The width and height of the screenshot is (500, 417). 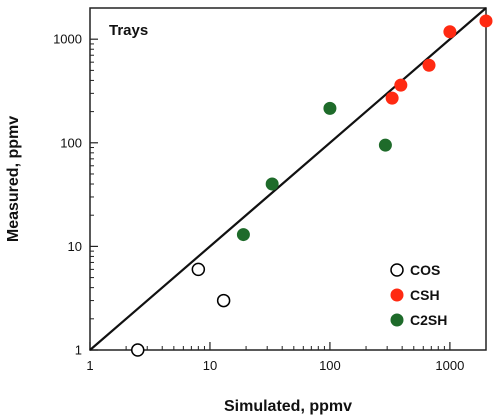 What do you see at coordinates (428, 320) in the screenshot?
I see `legend-label-c2sh: C2SH` at bounding box center [428, 320].